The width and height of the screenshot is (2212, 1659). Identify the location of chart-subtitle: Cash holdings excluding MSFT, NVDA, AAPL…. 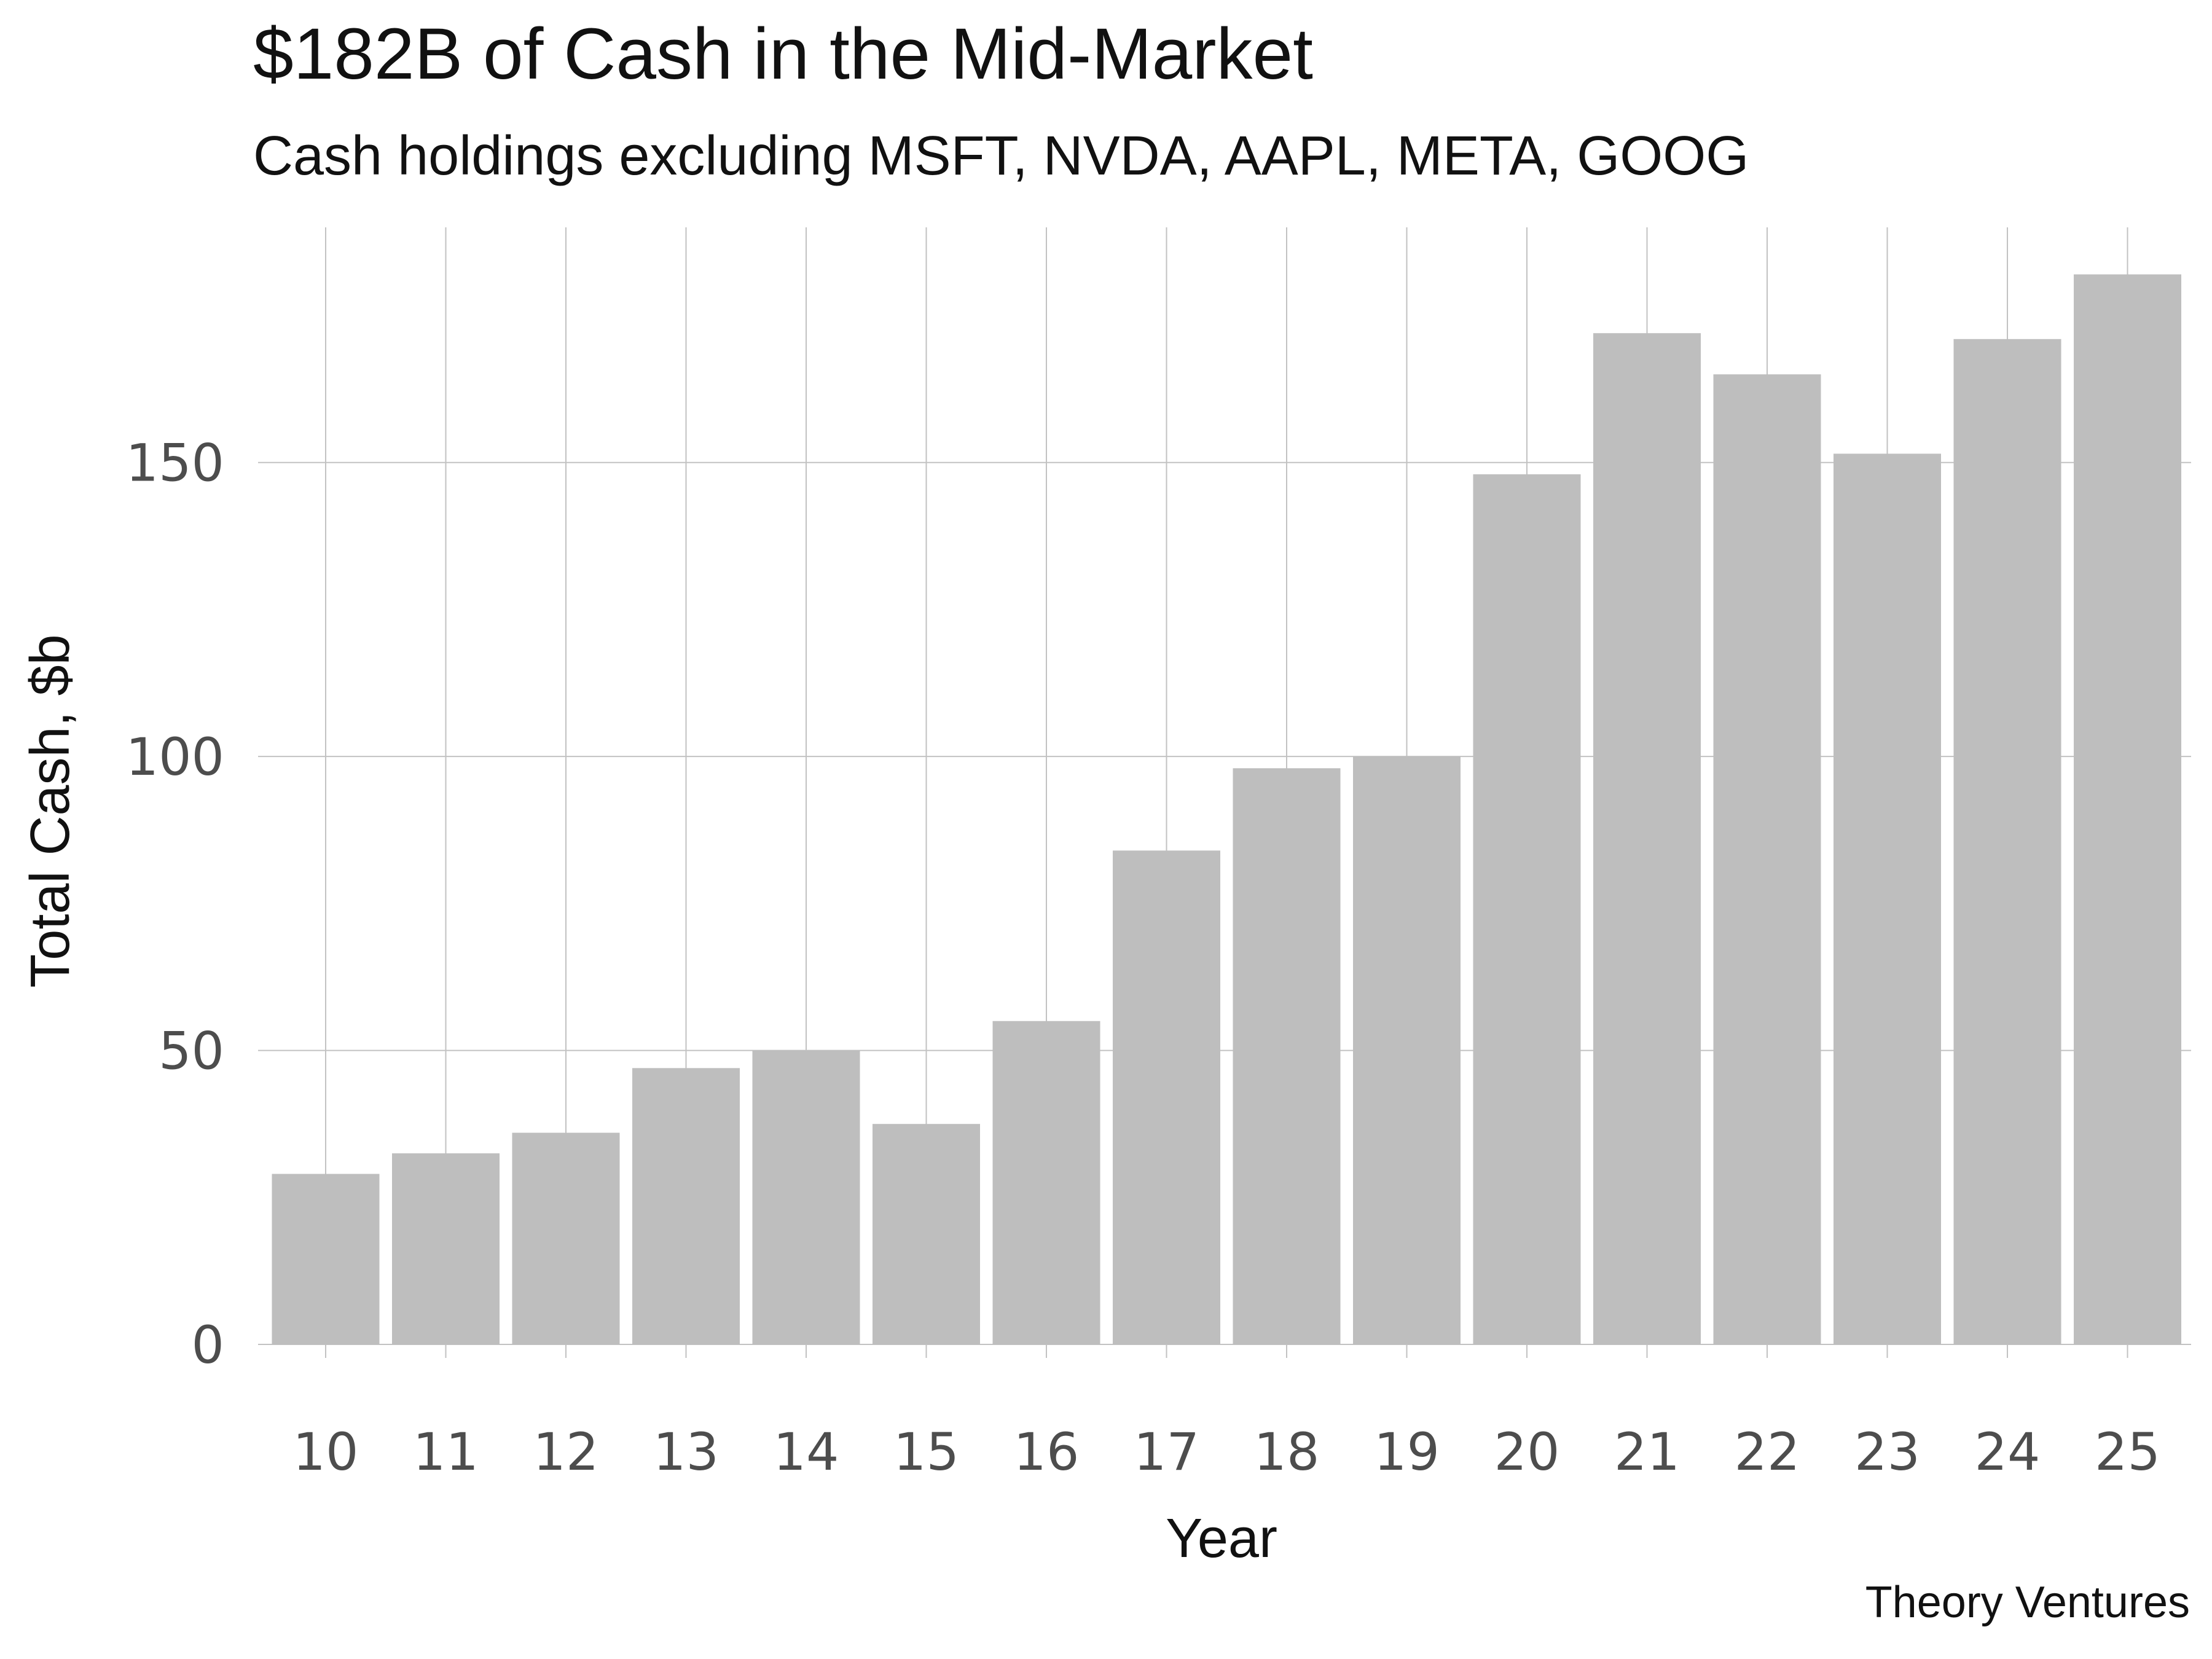
(1001, 156).